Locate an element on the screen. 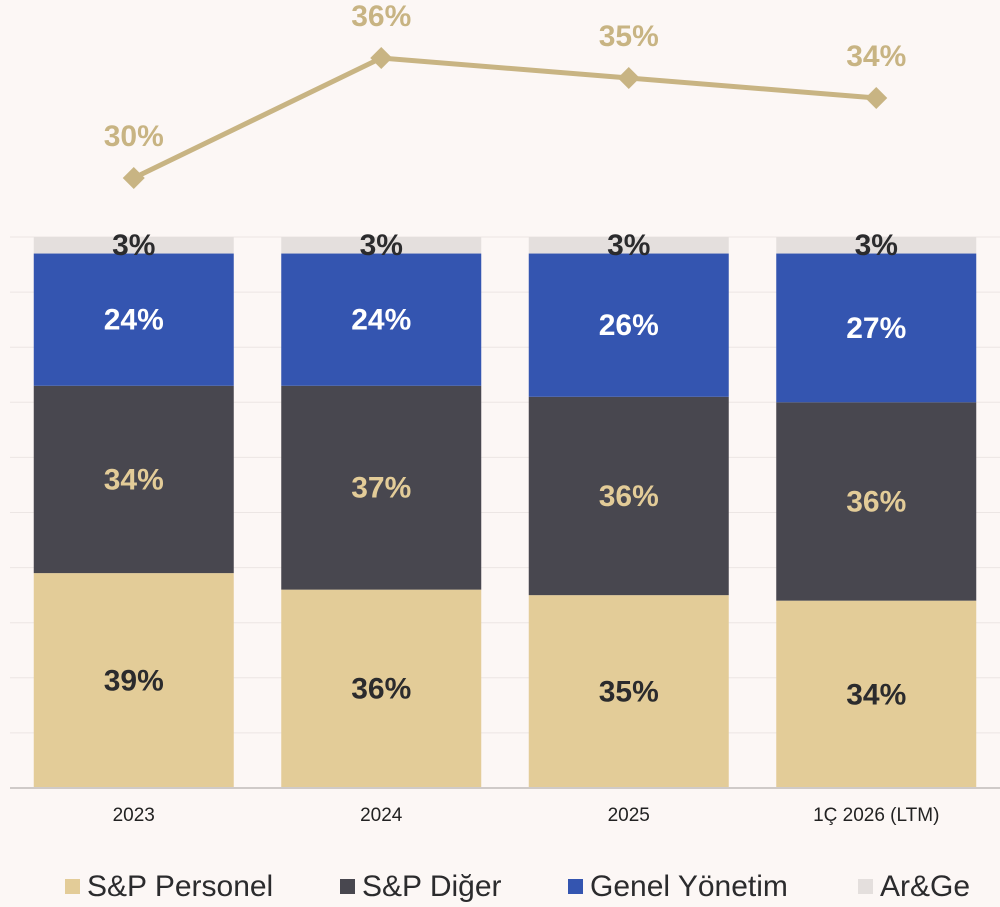 The height and width of the screenshot is (907, 1000). x-tick-label: 2023 is located at coordinates (134, 815).